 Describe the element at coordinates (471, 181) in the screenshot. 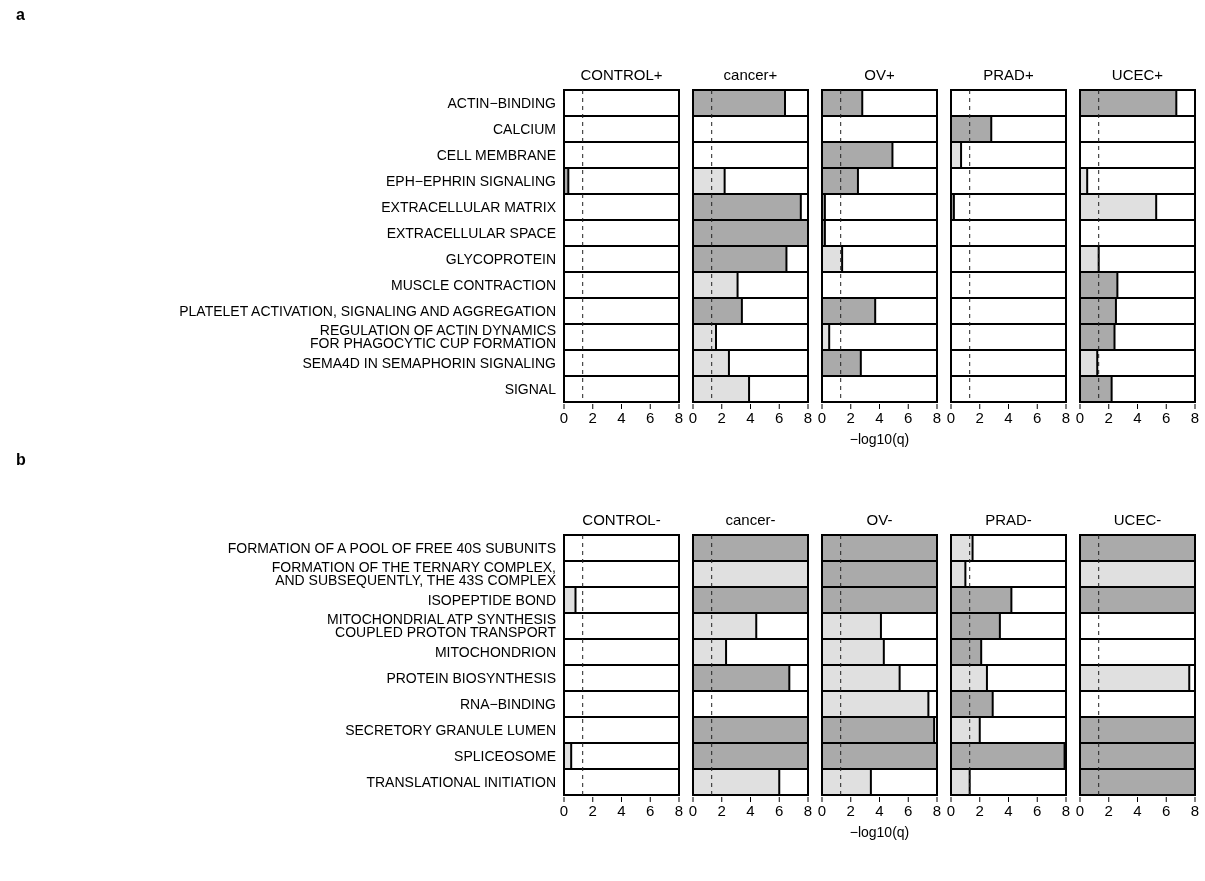

I see `y-tick-label: EPH−EPHRIN SIGNALING` at that location.